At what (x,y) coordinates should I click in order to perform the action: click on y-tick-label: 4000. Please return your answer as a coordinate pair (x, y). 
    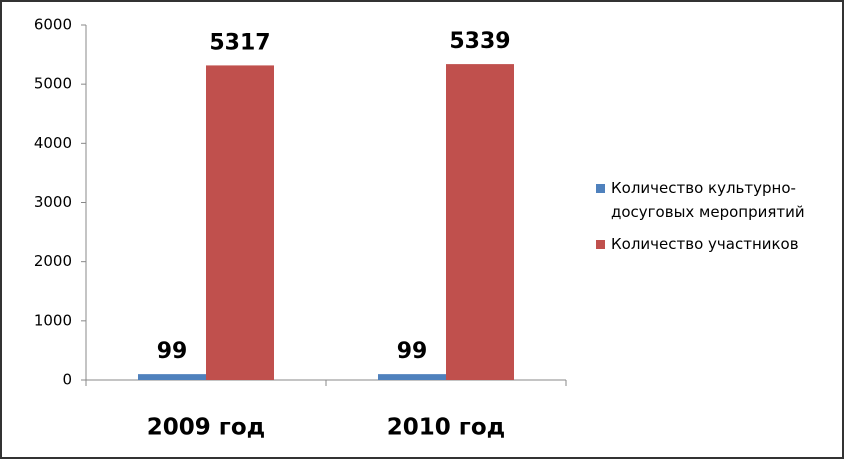
    Looking at the image, I should click on (53, 143).